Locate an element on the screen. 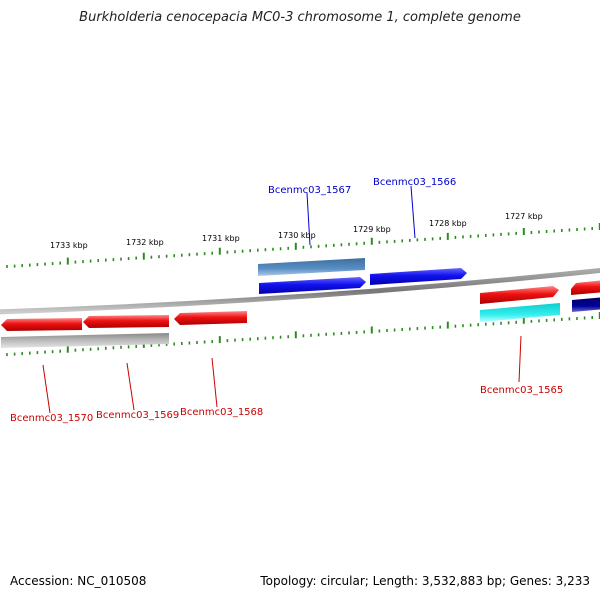 The image size is (600, 600). gene-label-1565: Bcenmc03_1565 is located at coordinates (521, 390).